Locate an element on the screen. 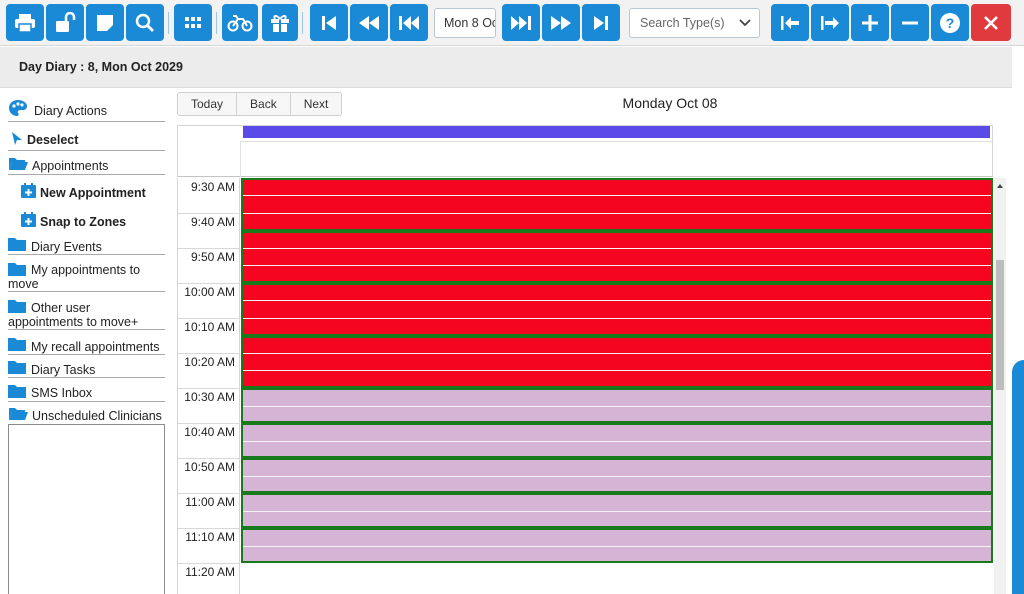 This screenshot has height=594, width=1024. time-label: 11:10 AM is located at coordinates (210, 537).